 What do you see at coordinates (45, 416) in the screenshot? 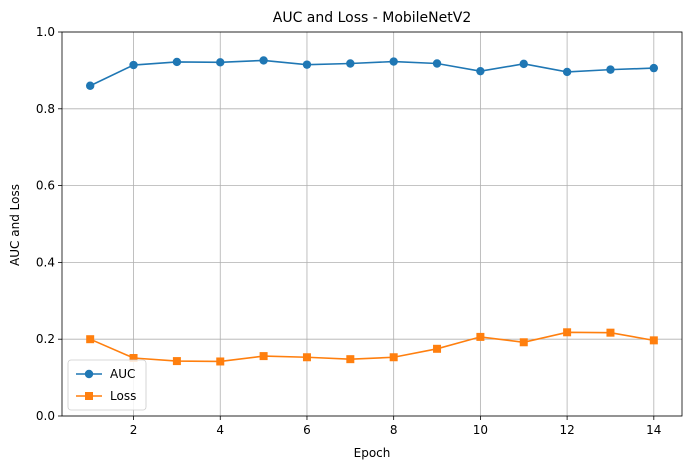
I see `y-tick-label: 0.0` at bounding box center [45, 416].